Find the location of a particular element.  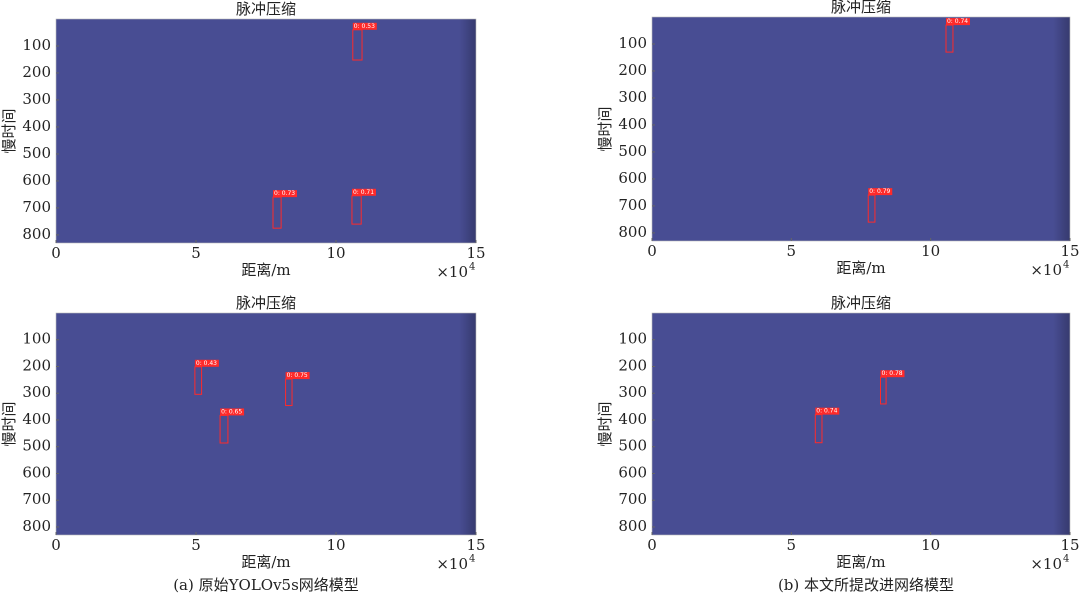

detection-label: 0: 0.65 is located at coordinates (231, 411).